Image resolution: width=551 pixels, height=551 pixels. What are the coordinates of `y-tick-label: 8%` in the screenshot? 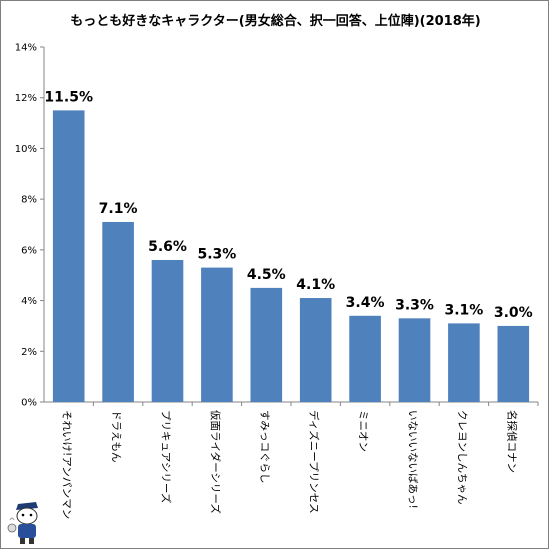 It's located at (29, 200).